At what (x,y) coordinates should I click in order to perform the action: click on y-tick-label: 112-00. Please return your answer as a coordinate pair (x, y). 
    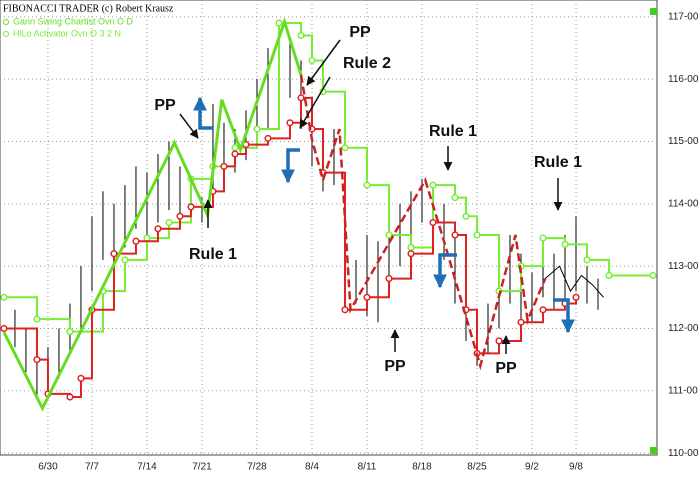
    Looking at the image, I should click on (683, 328).